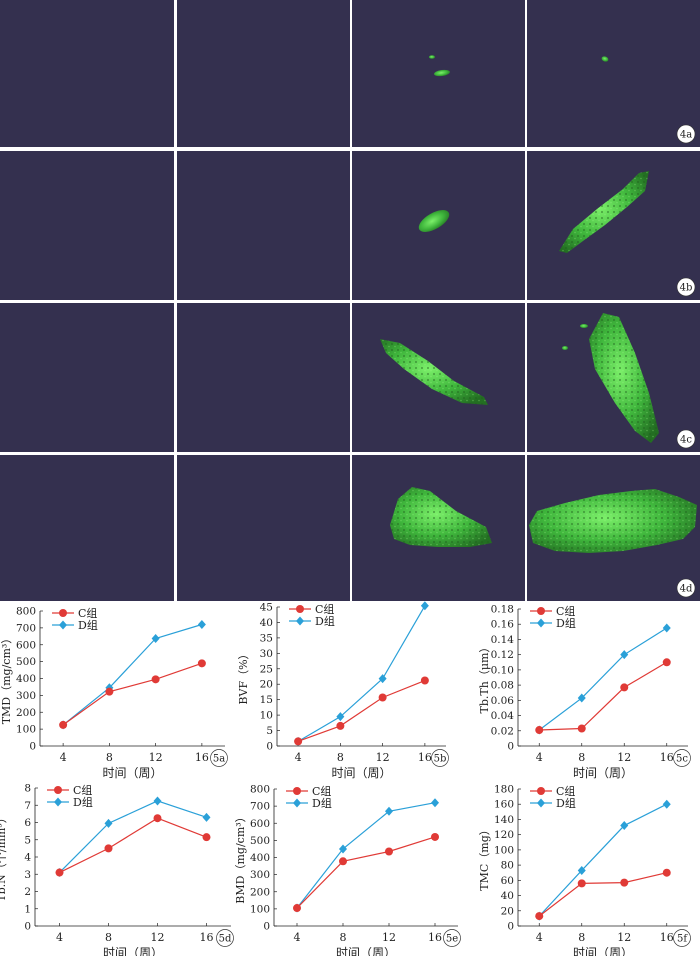  What do you see at coordinates (503, 701) in the screenshot?
I see `y-tick-label: 0.06` at bounding box center [503, 701].